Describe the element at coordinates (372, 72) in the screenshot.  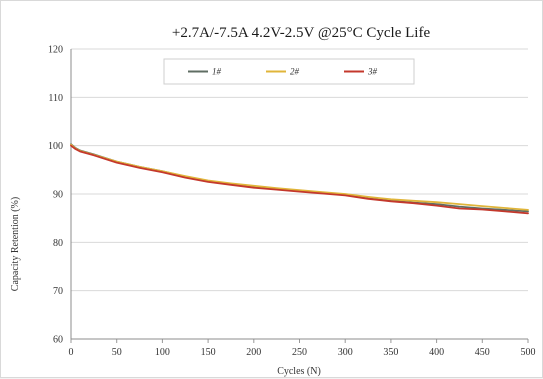
I see `legend-label-3: 3#` at that location.